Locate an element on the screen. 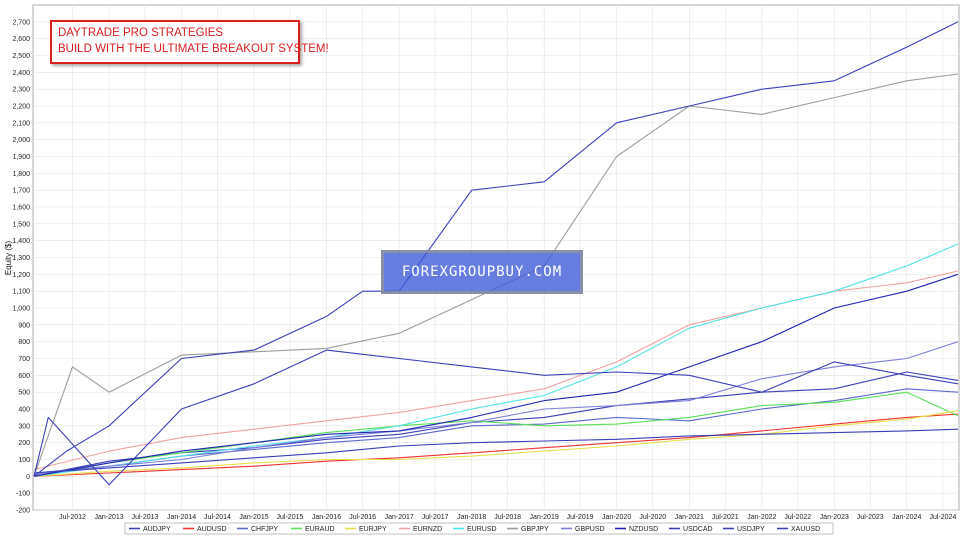 This screenshot has width=960, height=540. x-tick-label: Jan-2021 is located at coordinates (689, 517).